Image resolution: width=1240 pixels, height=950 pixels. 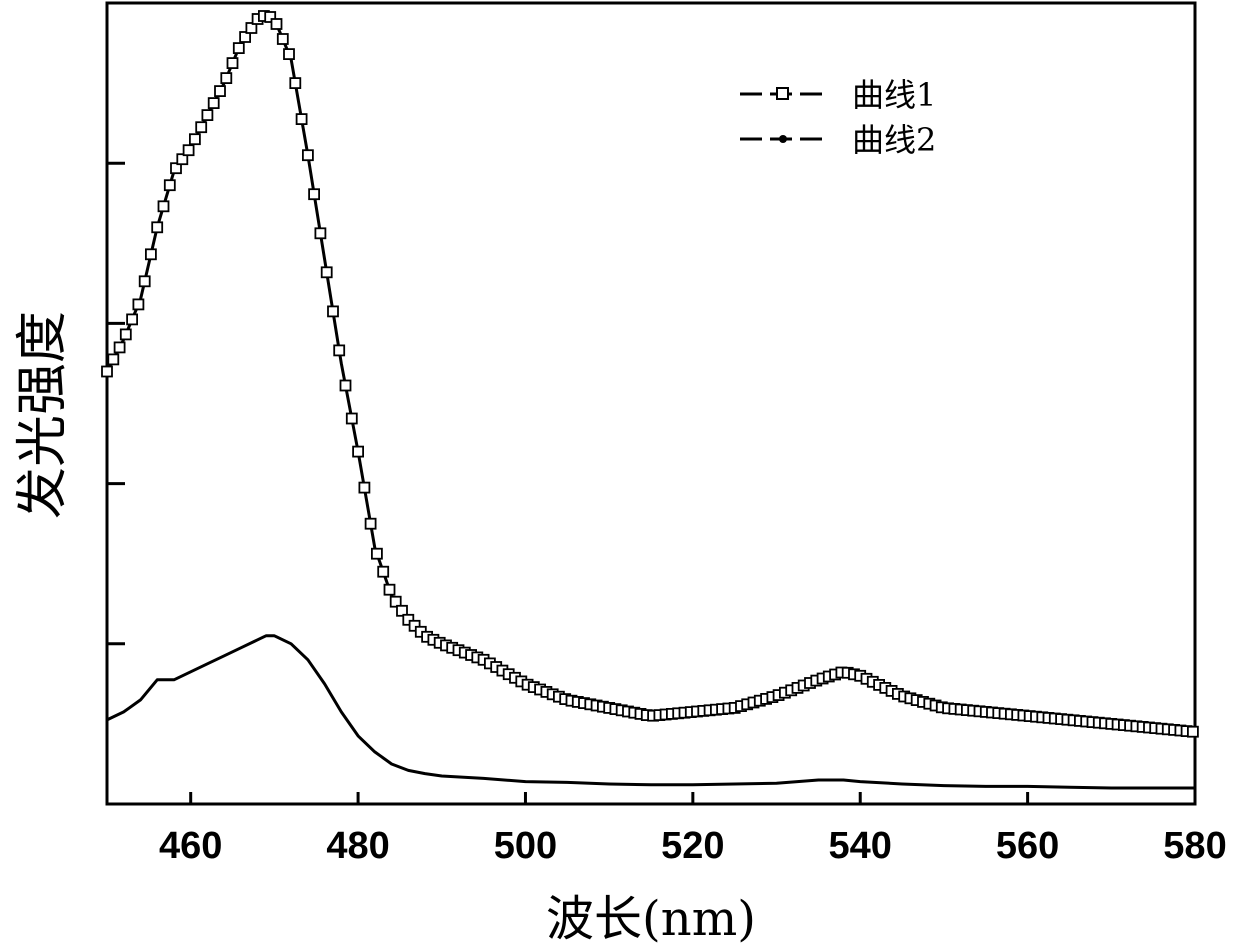 I want to click on y-axis-ticks, so click(x=116, y=323).